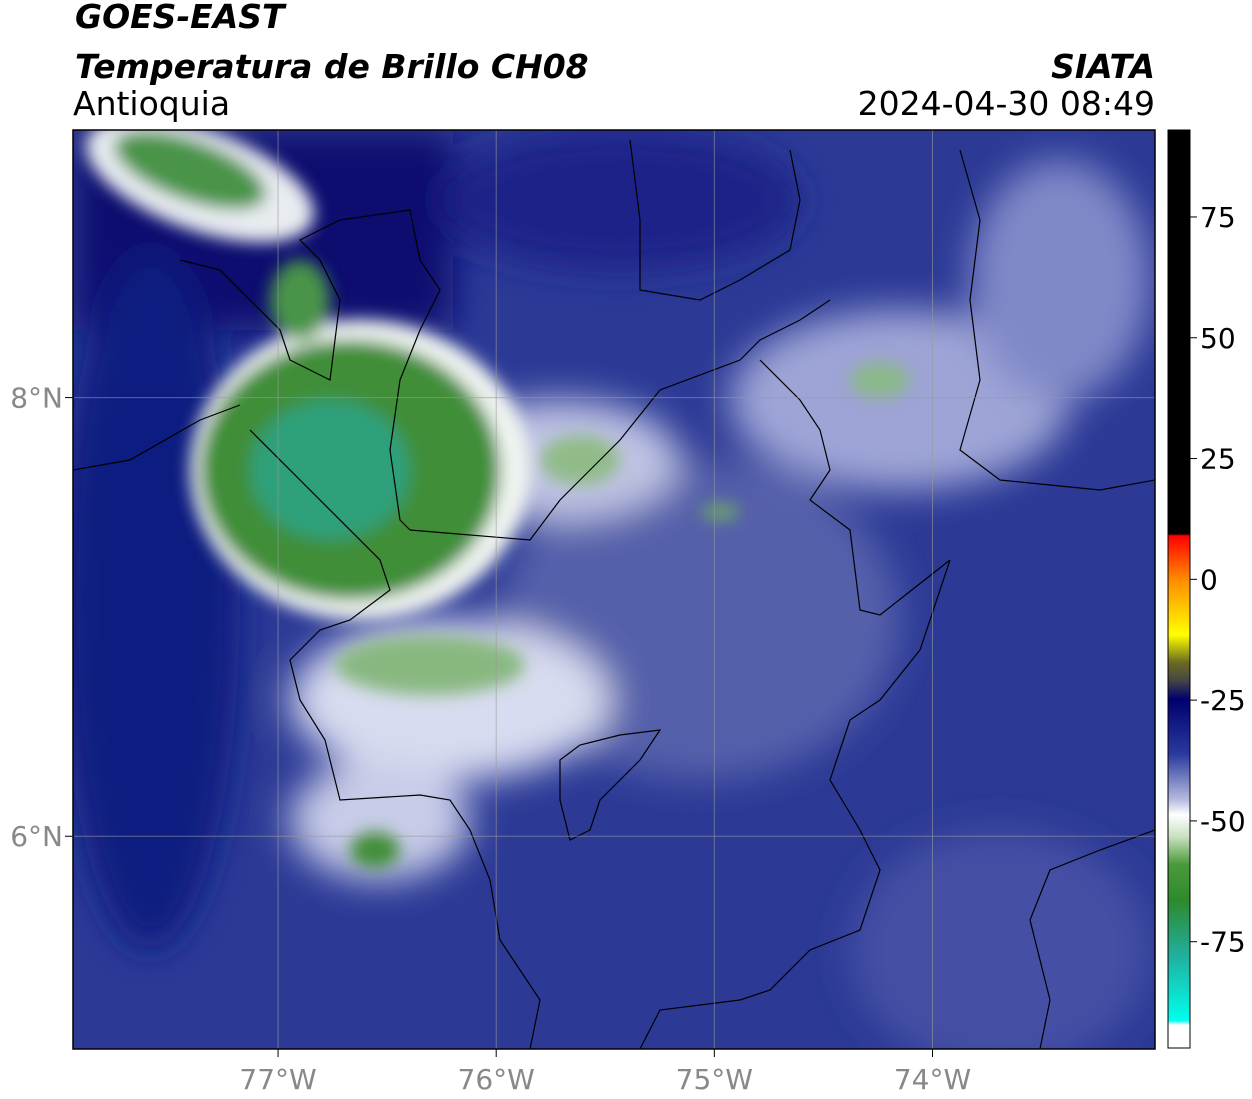 Image resolution: width=1252 pixels, height=1099 pixels. What do you see at coordinates (1223, 700) in the screenshot?
I see `colorbar-tick-label: -25` at bounding box center [1223, 700].